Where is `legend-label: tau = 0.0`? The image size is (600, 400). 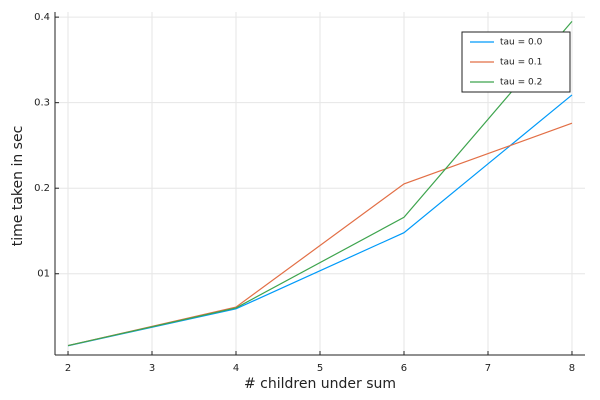
legend-label: tau = 0.0 is located at coordinates (521, 43).